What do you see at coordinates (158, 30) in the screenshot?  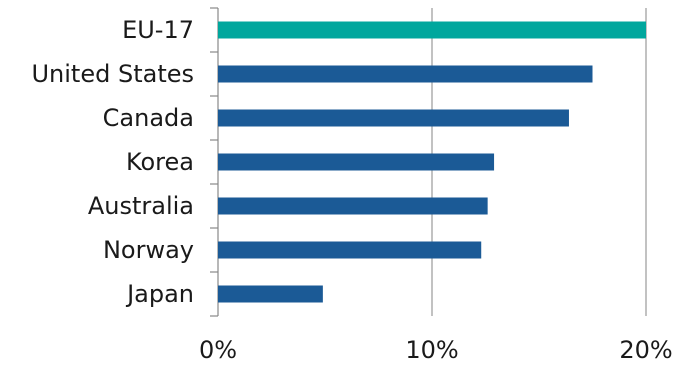 I see `category-label-0: EU-17` at bounding box center [158, 30].